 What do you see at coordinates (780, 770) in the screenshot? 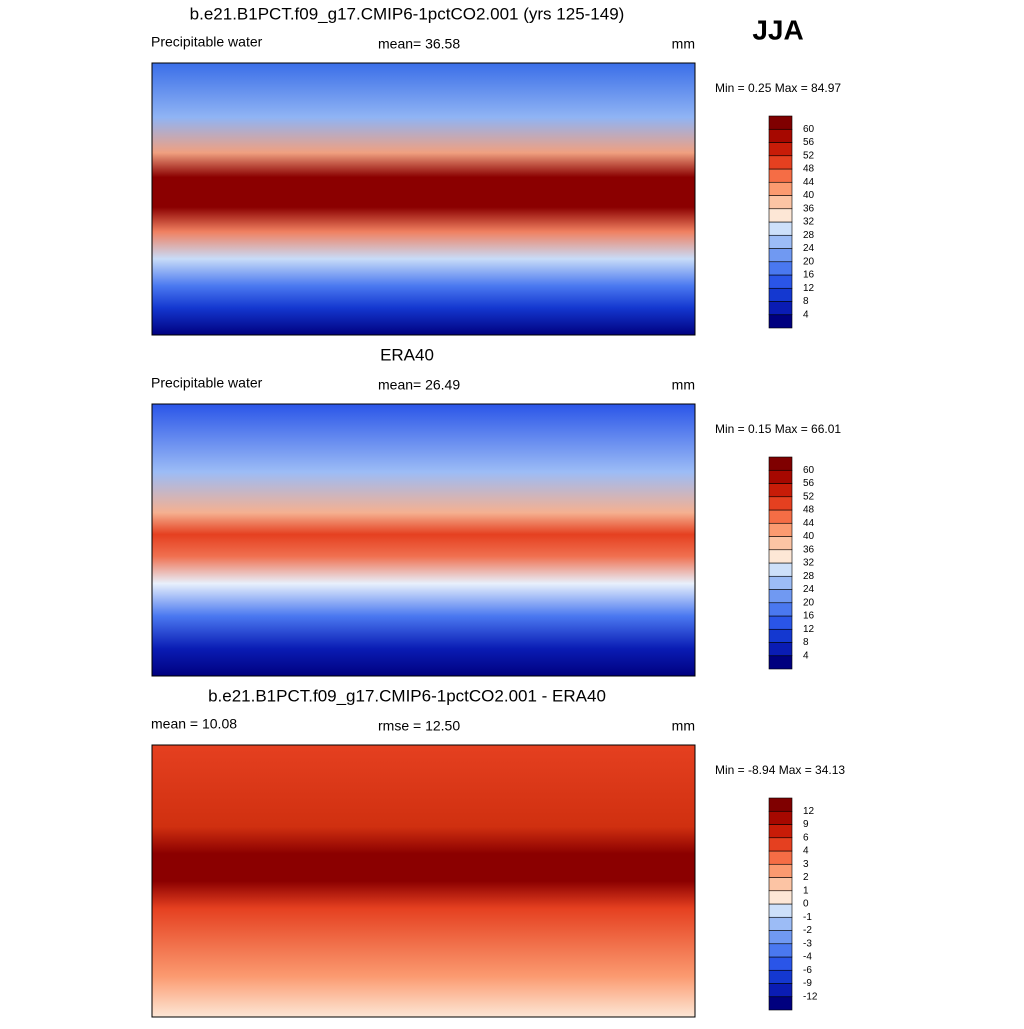
I see `min-max-label: Min = -8.94 Max = 34.13` at bounding box center [780, 770].